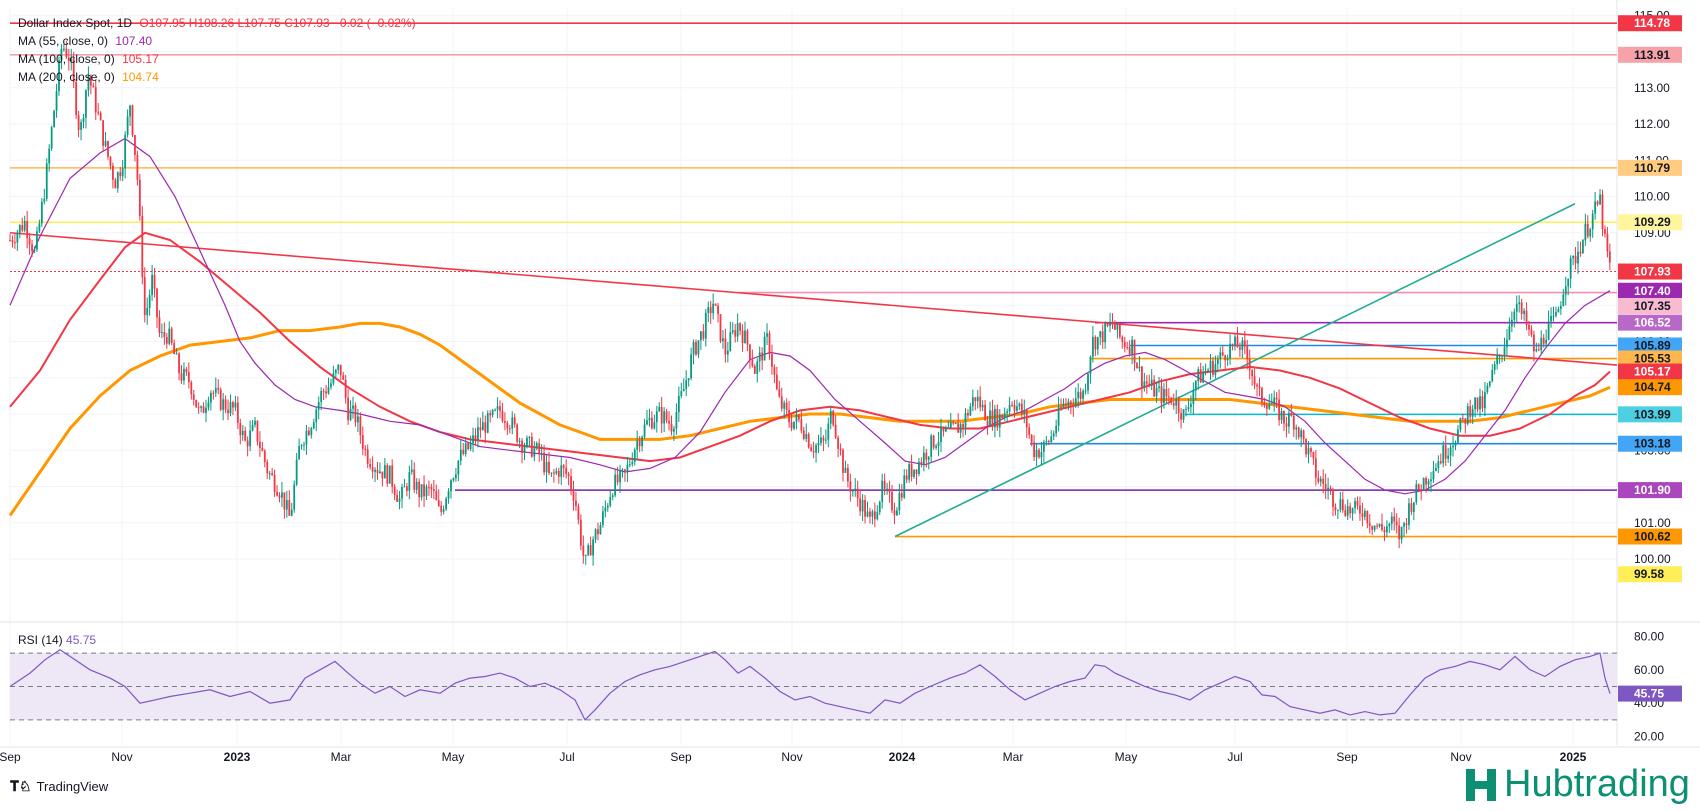 This screenshot has height=811, width=1700. I want to click on ma55-label: MA (55, close, 0), so click(63, 41).